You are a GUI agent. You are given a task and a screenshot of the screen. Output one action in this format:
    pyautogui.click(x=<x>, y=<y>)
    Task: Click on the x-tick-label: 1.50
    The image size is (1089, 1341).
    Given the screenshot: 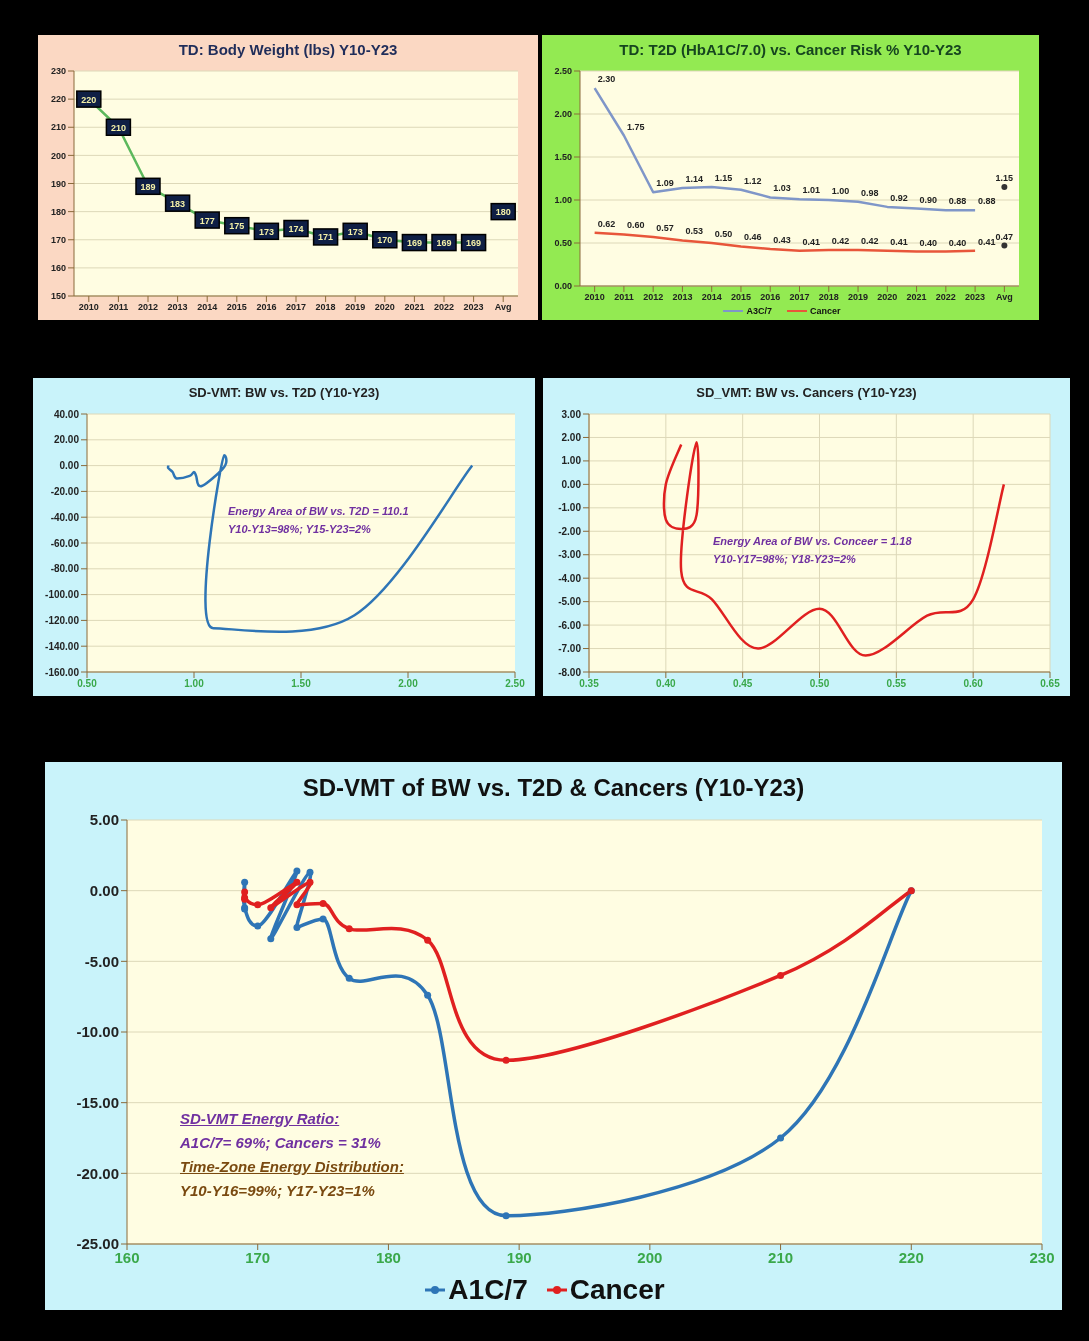 What is the action you would take?
    pyautogui.click(x=301, y=684)
    